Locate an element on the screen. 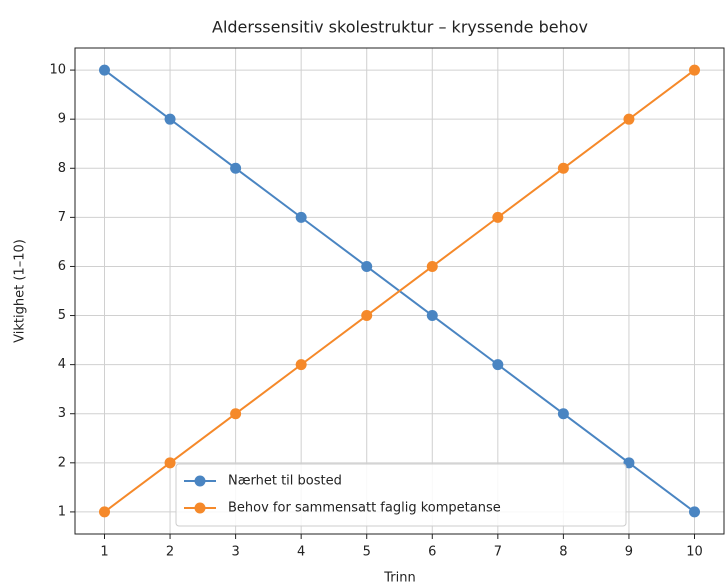 The height and width of the screenshot is (585, 725). x-tick-label: 1 is located at coordinates (104, 552).